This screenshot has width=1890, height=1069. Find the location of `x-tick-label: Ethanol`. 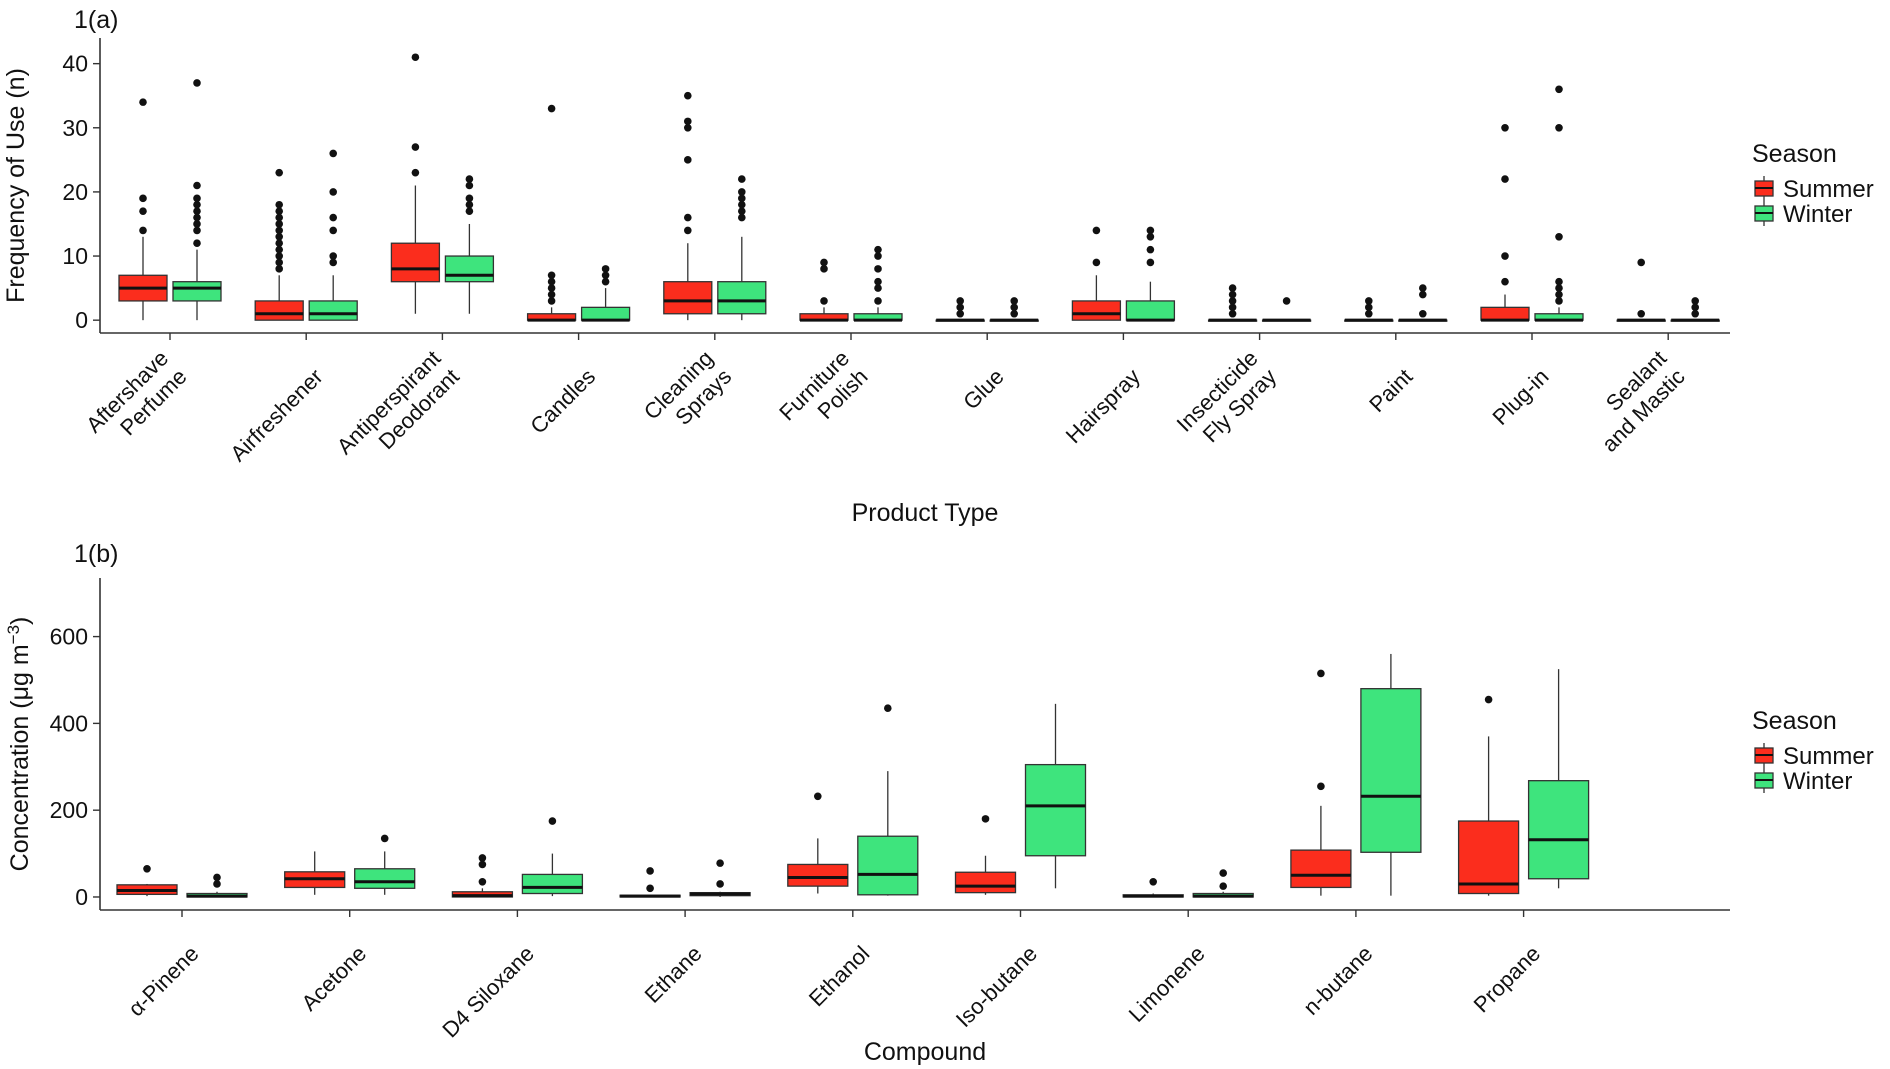

x-tick-label: Ethanol is located at coordinates (839, 976).